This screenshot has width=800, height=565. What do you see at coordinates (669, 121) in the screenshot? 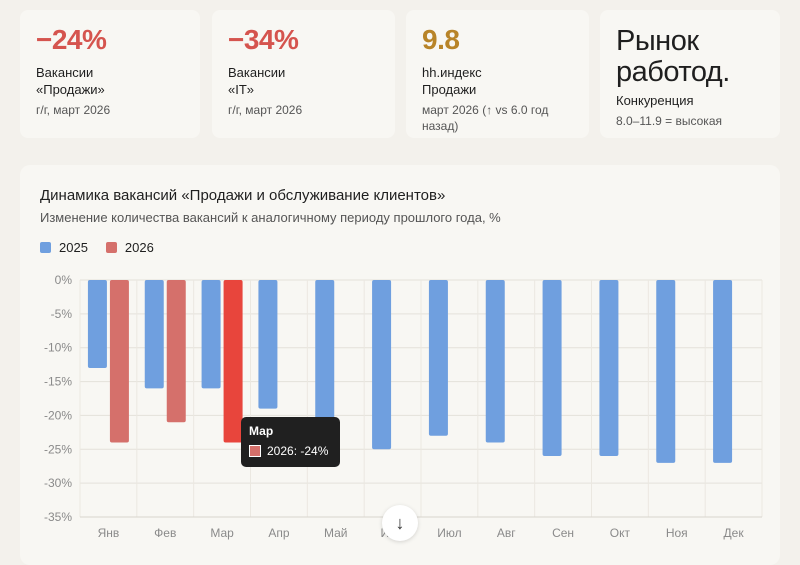
I see `kpi-subtitle: 8.0–11.9 = высокая` at bounding box center [669, 121].